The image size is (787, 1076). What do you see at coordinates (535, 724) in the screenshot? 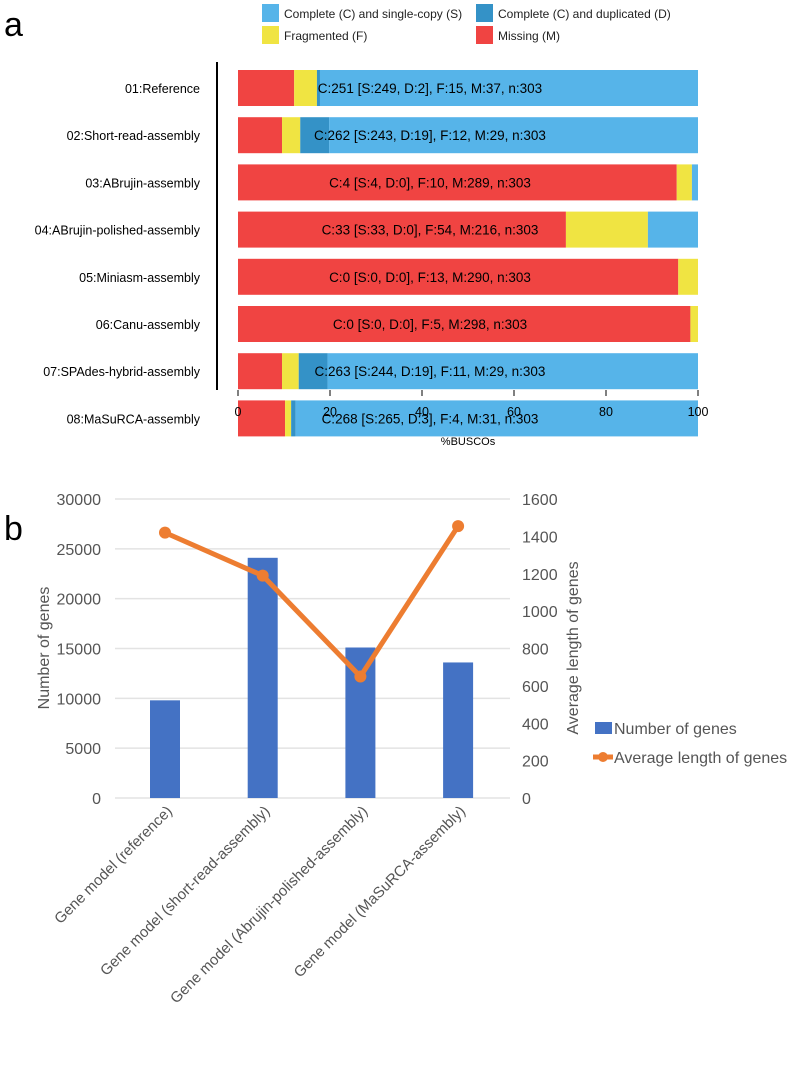
I see `y2-tick-label: 400` at bounding box center [535, 724].